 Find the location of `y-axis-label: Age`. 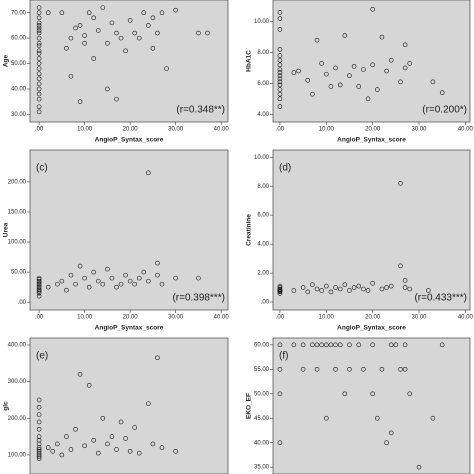

y-axis-label: Age is located at coordinates (6, 60).